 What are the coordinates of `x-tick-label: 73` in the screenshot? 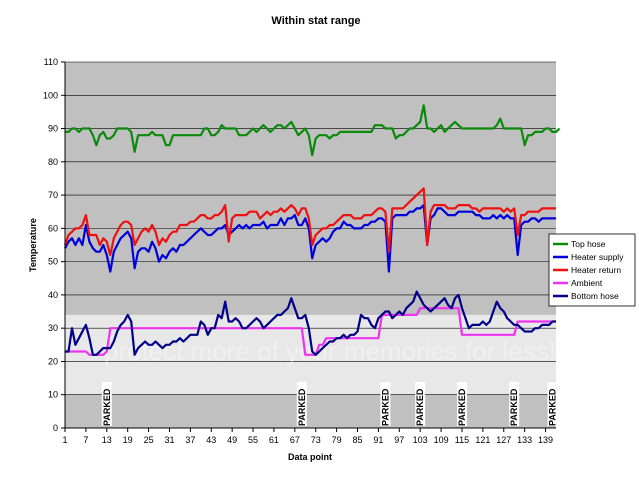 It's located at (316, 440).